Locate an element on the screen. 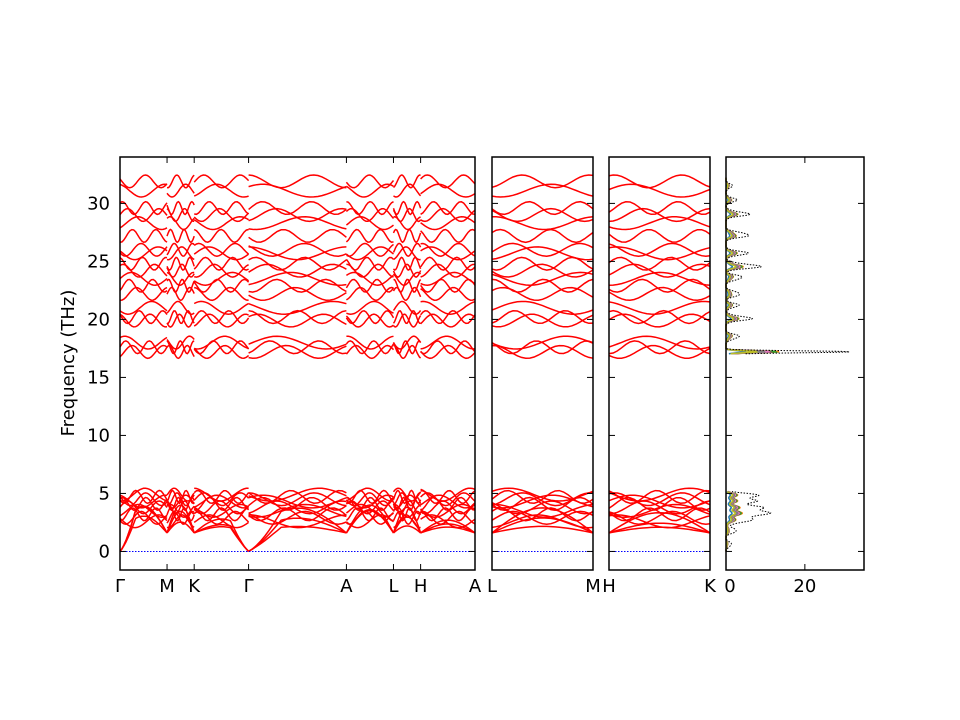  y-tick-label: 10 is located at coordinates (98, 435).